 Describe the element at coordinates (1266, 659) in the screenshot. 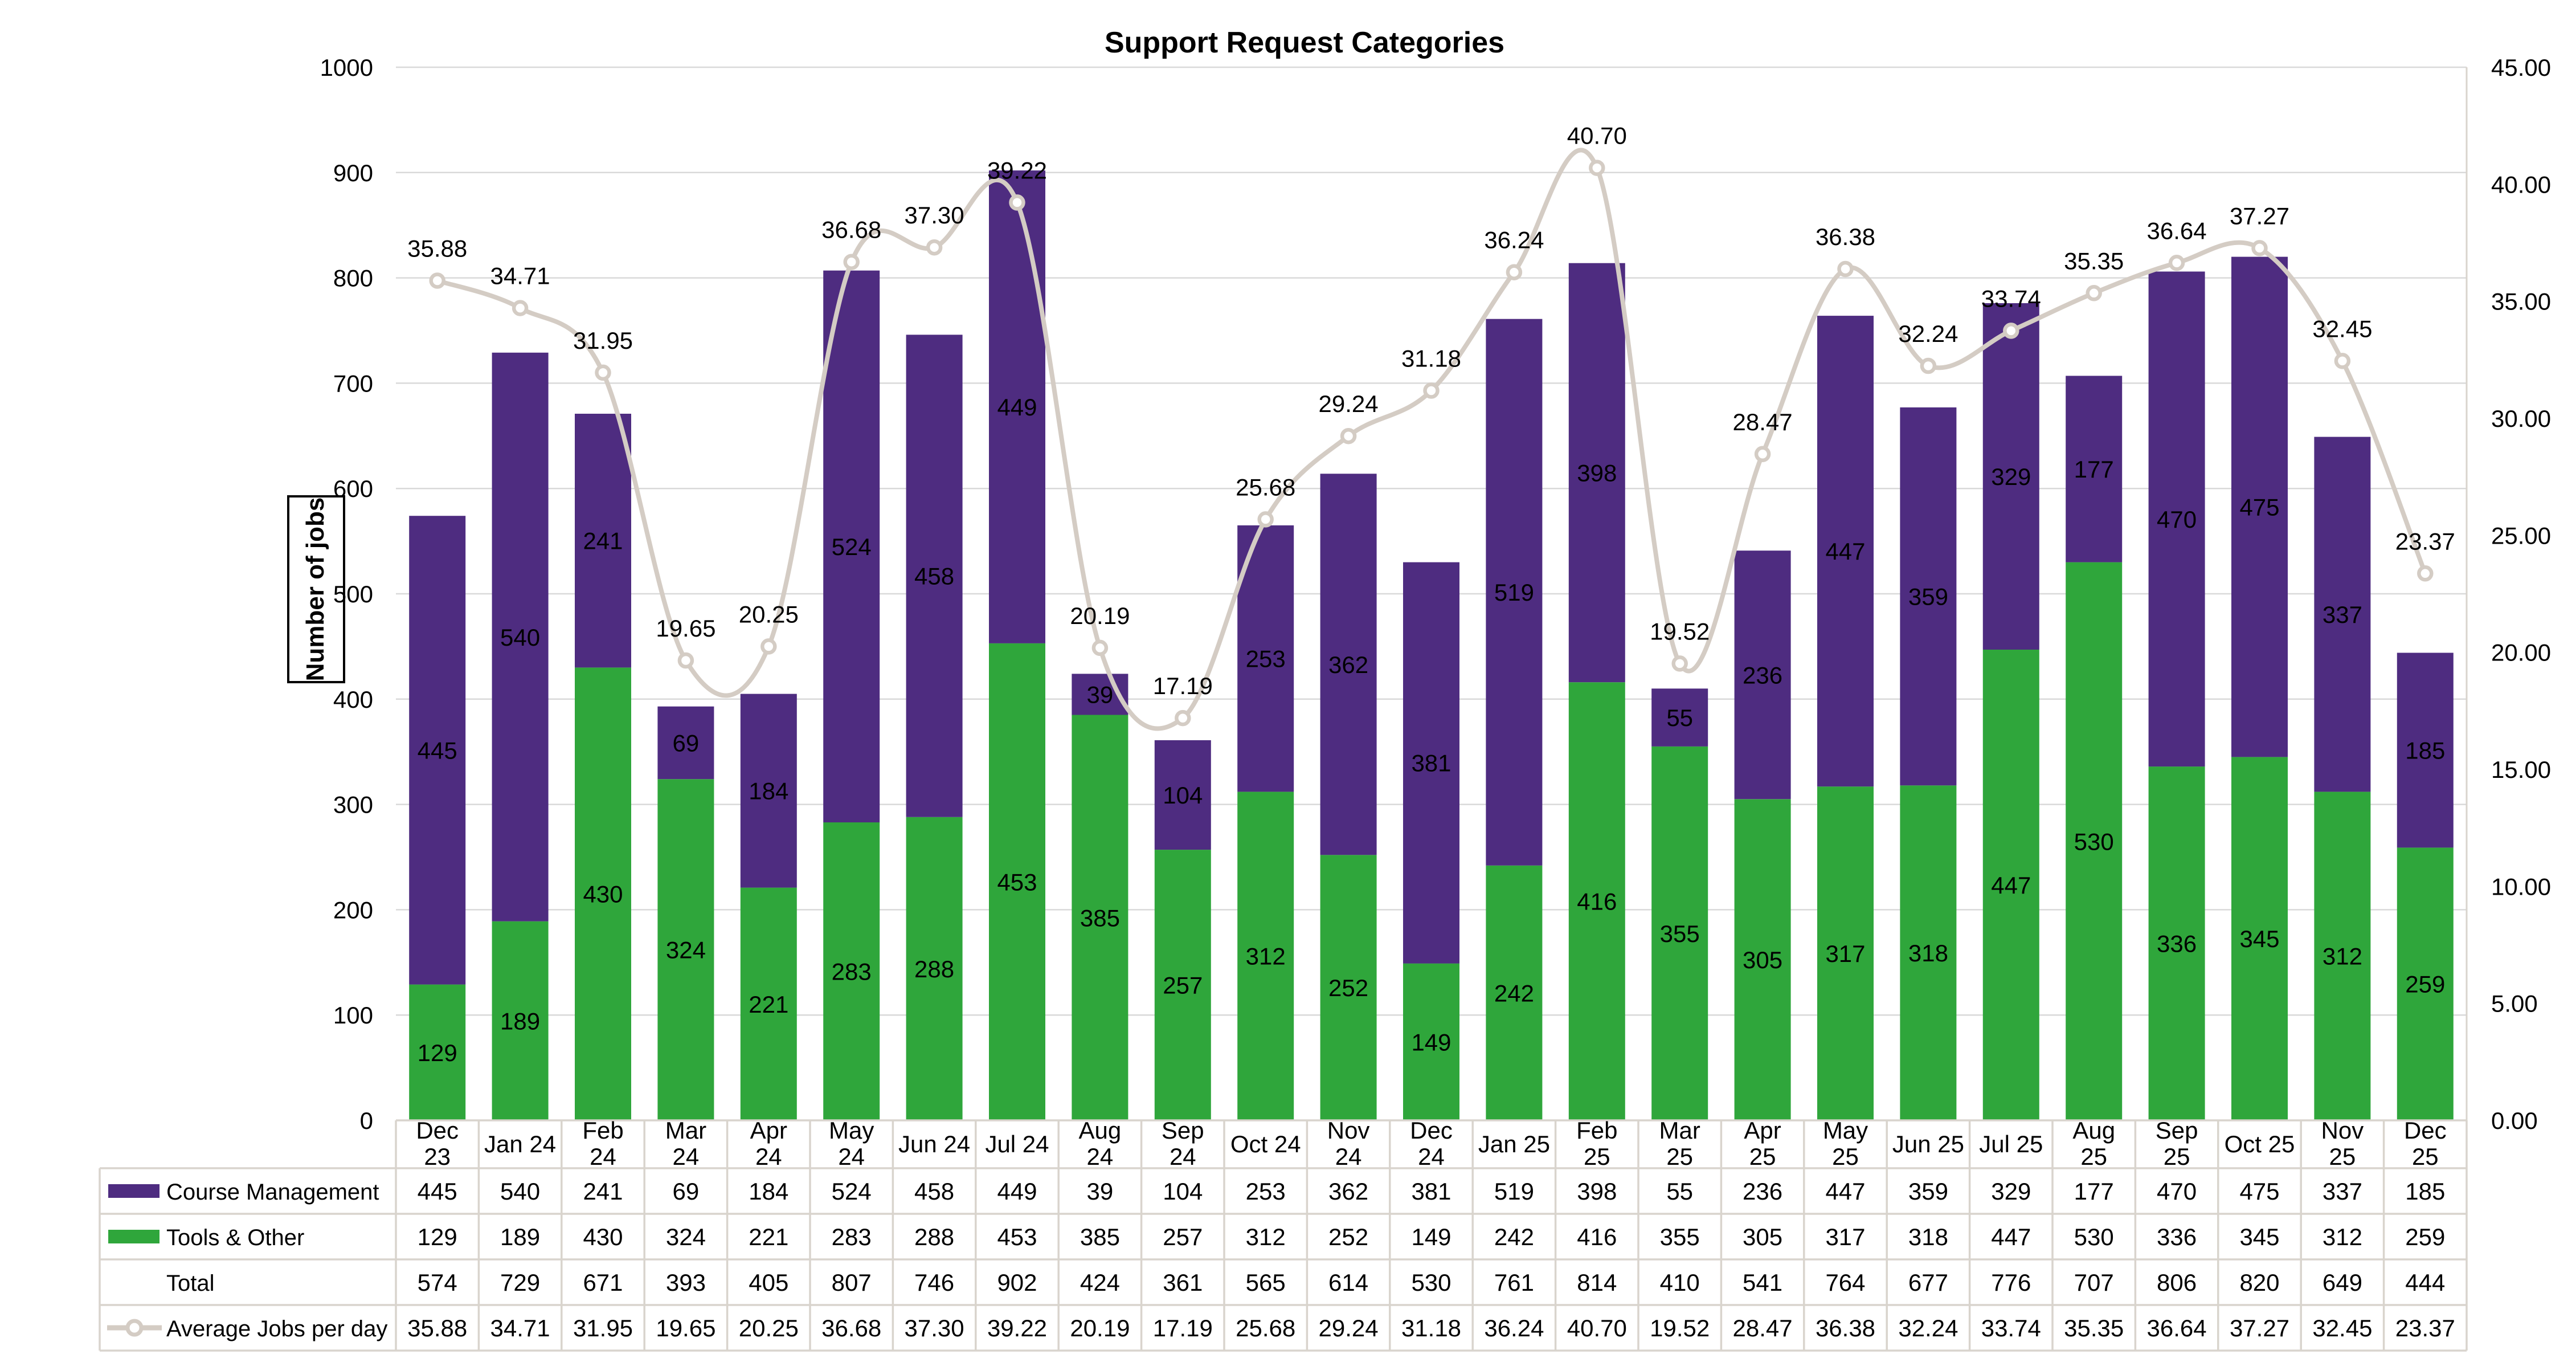

I see `bar-label-course-management: 253` at that location.